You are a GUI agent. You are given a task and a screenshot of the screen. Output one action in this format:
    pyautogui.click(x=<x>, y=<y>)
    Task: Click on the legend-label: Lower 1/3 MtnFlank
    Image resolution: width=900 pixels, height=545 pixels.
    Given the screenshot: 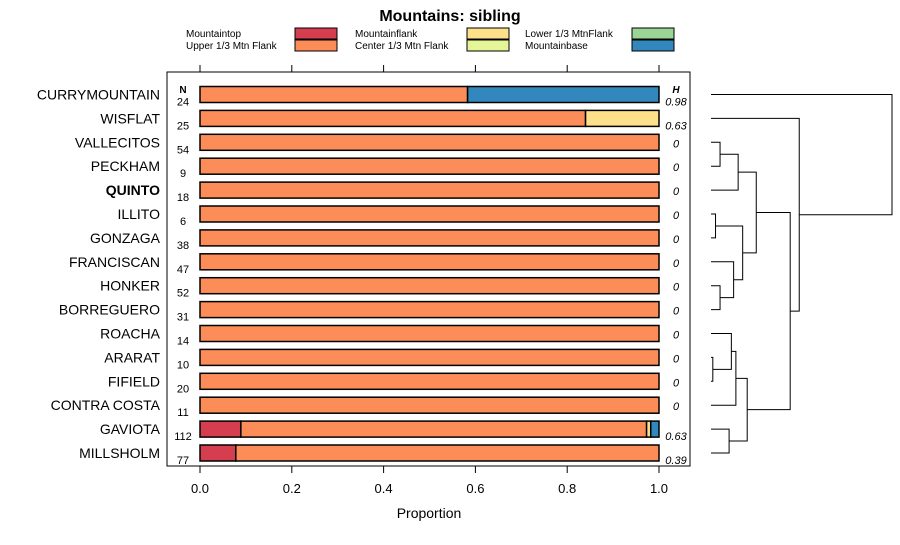 What is the action you would take?
    pyautogui.click(x=569, y=34)
    